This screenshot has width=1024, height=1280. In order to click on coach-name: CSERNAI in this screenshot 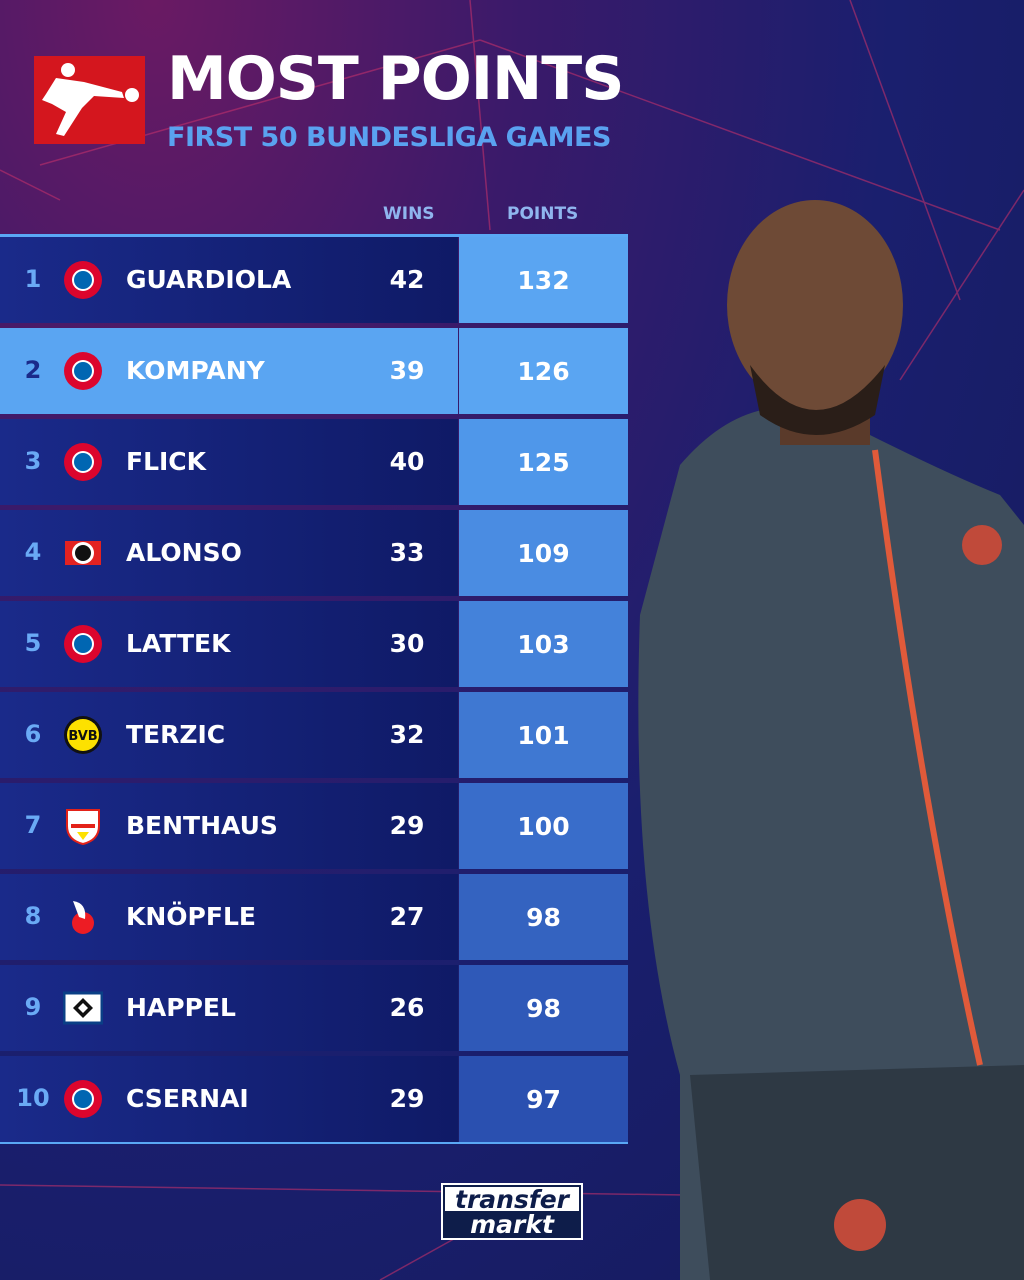, I will do `click(187, 1098)`.